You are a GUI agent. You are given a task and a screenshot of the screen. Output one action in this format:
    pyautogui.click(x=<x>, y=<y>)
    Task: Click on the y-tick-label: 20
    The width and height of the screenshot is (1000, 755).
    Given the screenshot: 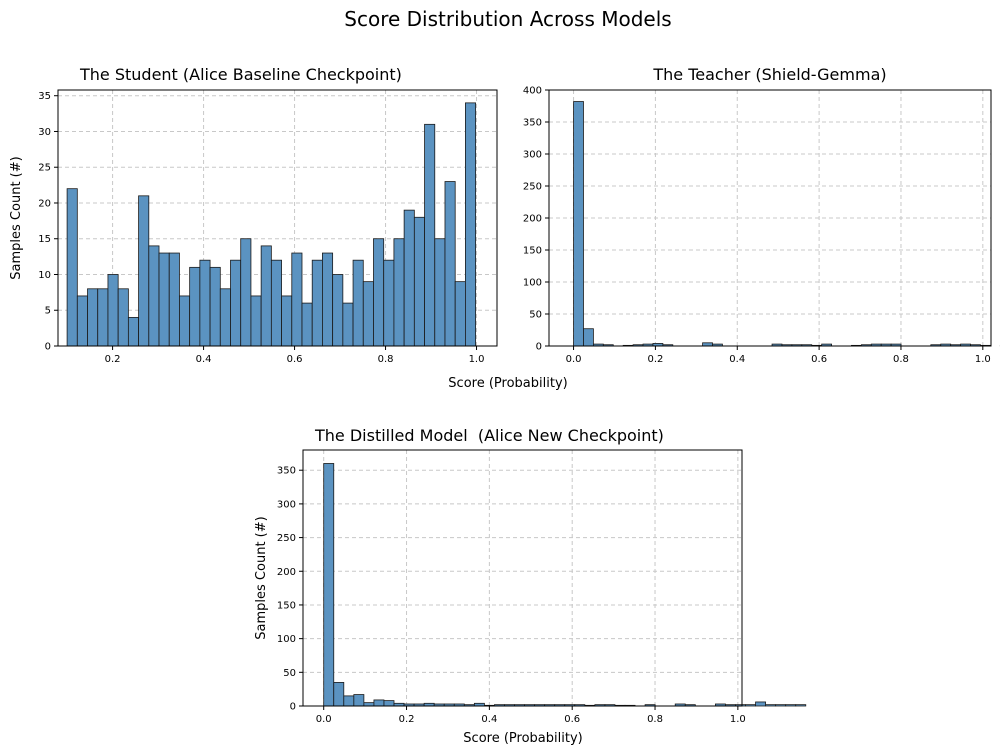 What is the action you would take?
    pyautogui.click(x=44, y=203)
    